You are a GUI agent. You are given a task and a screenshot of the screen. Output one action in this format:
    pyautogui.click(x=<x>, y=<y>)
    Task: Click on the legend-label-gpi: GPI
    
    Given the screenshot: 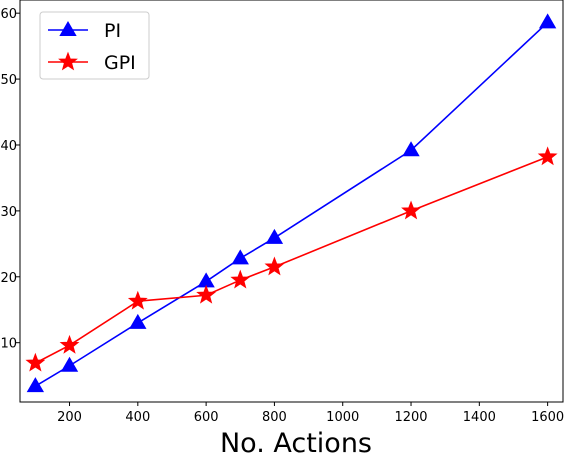 What is the action you would take?
    pyautogui.click(x=120, y=63)
    